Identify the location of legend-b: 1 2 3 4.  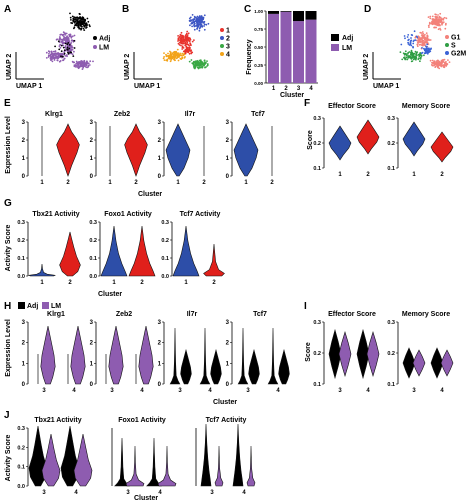
(225, 43).